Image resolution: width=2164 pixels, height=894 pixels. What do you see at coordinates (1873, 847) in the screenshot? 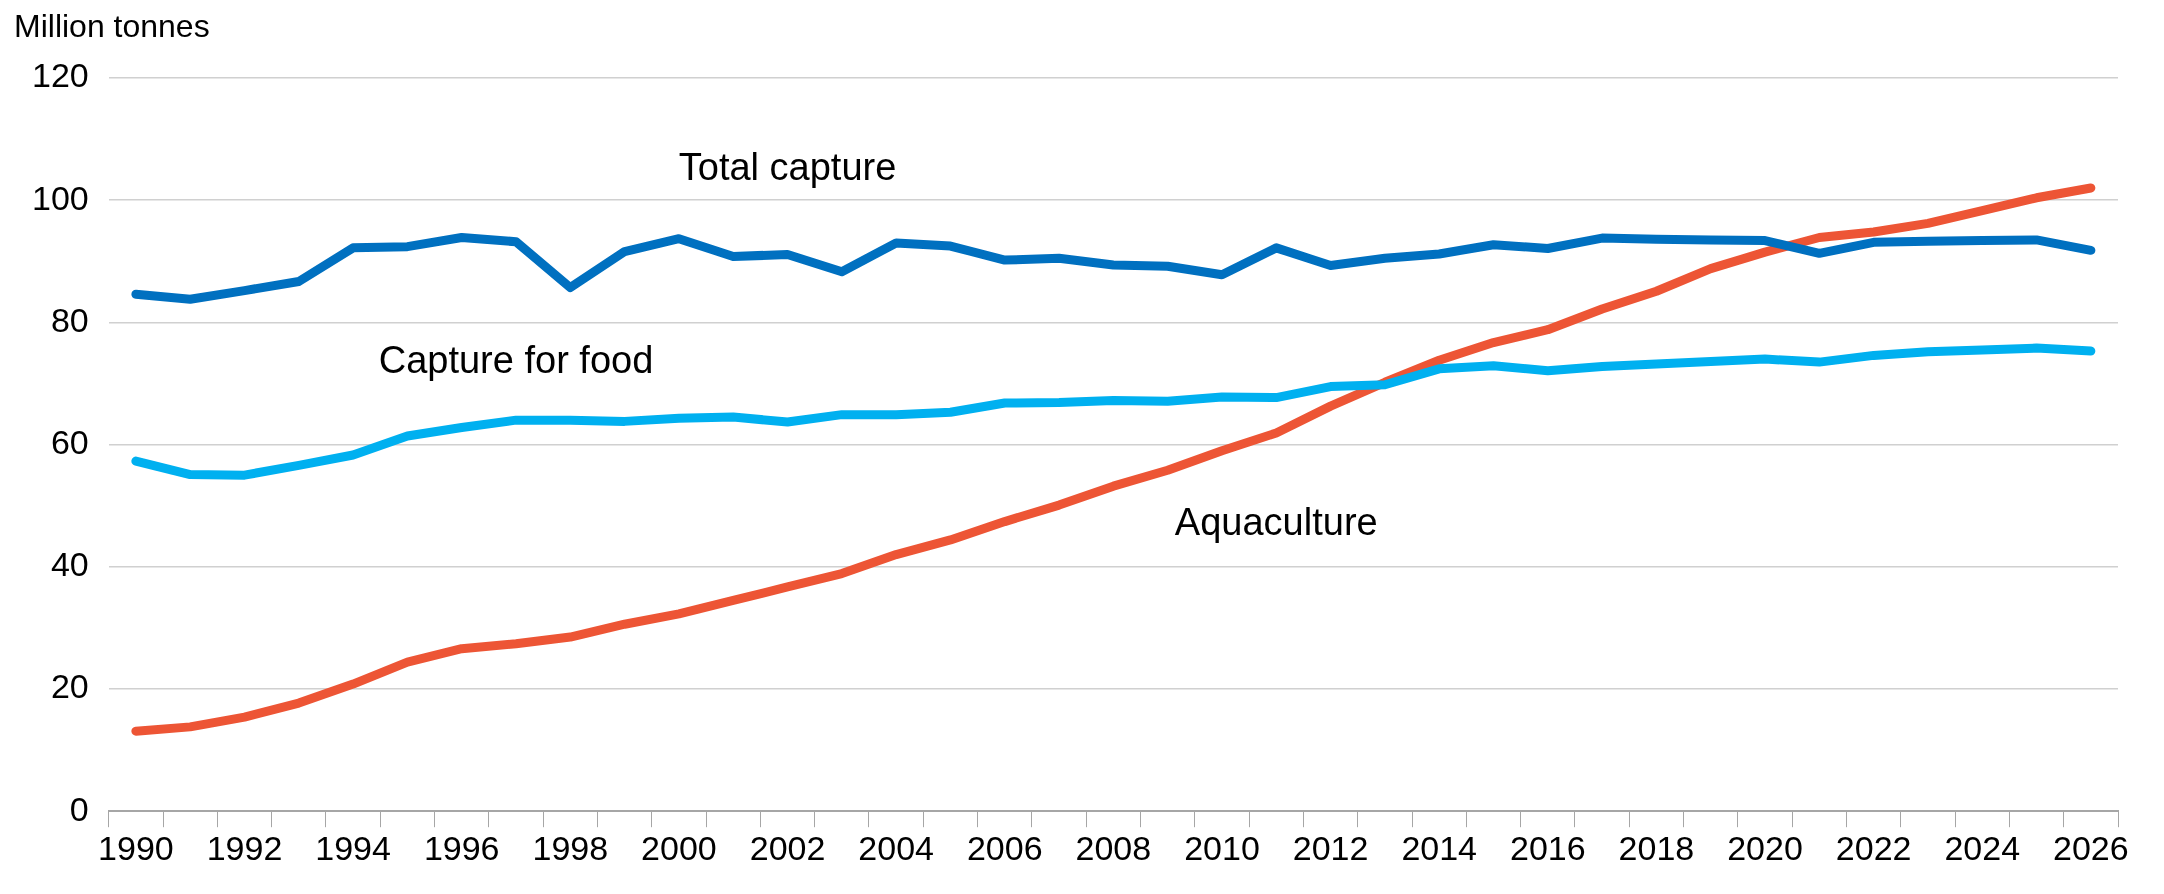
I see `x-tick-label: 2022` at bounding box center [1873, 847].